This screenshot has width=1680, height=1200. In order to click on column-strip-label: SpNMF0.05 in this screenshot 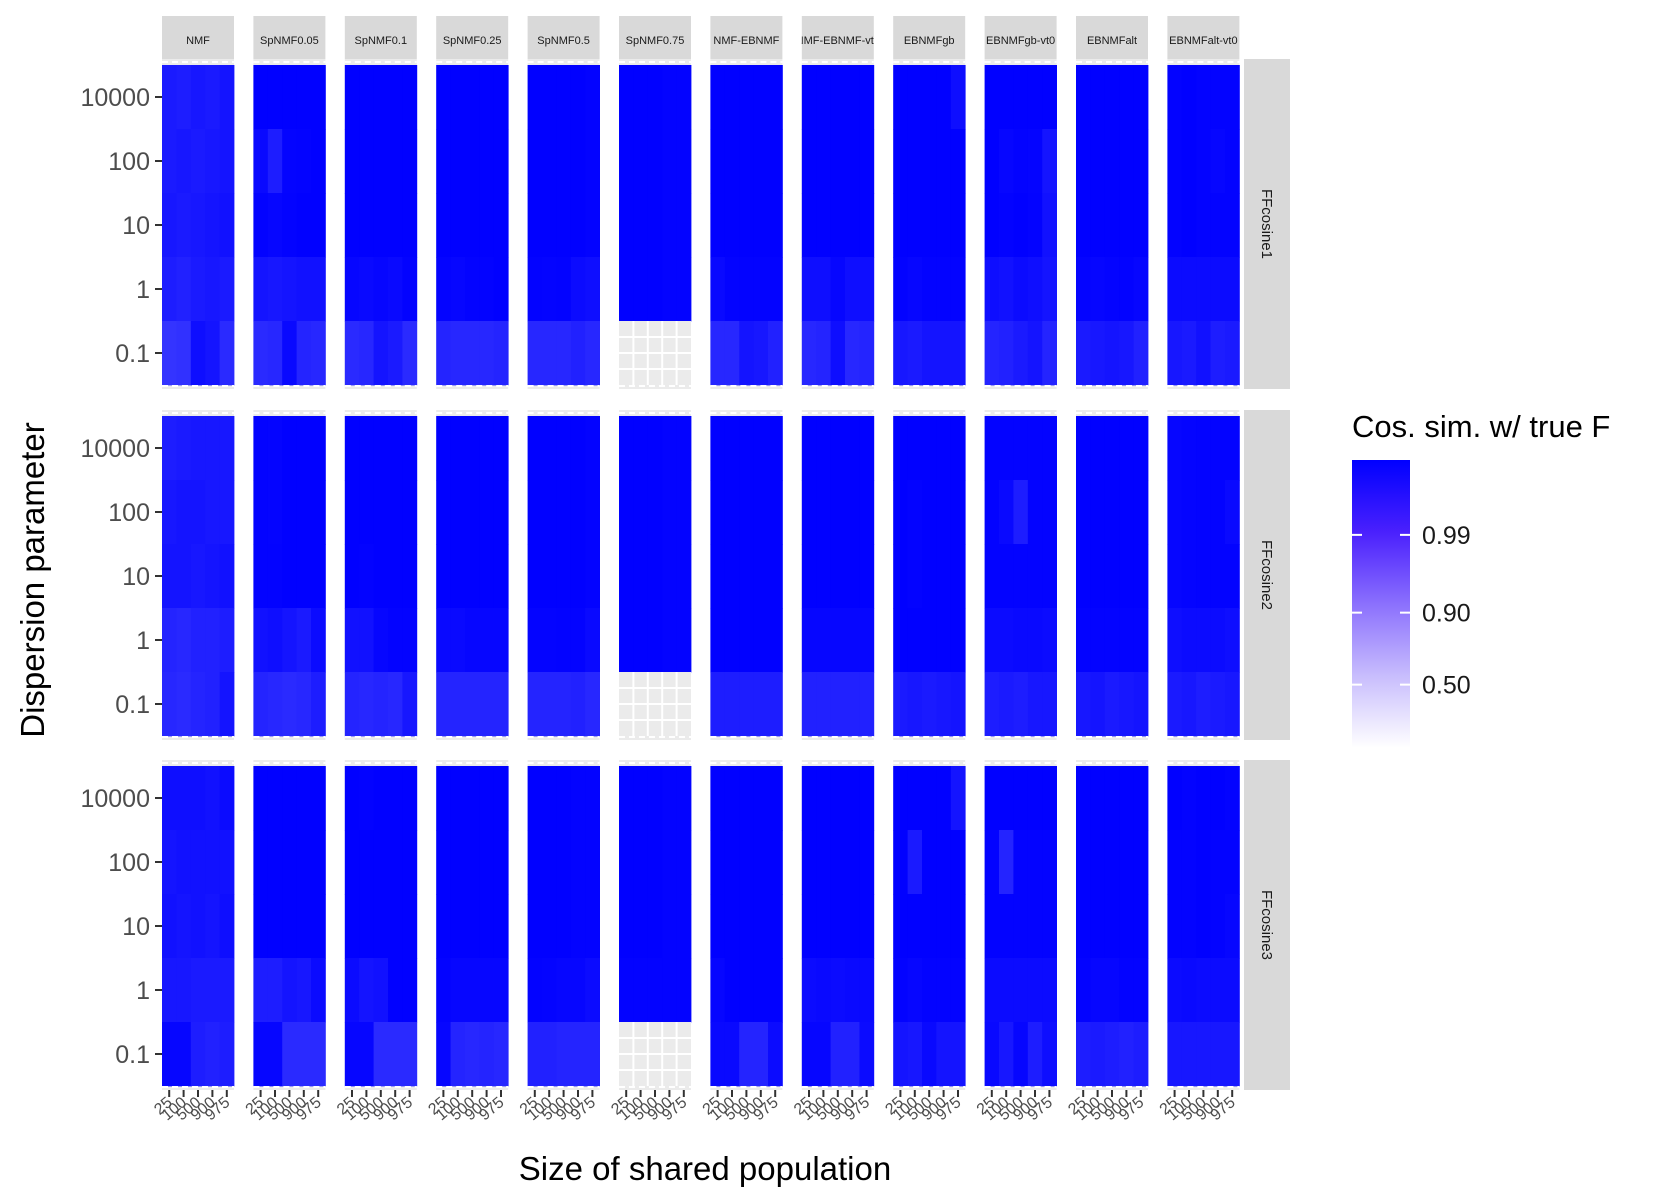, I will do `click(289, 41)`.